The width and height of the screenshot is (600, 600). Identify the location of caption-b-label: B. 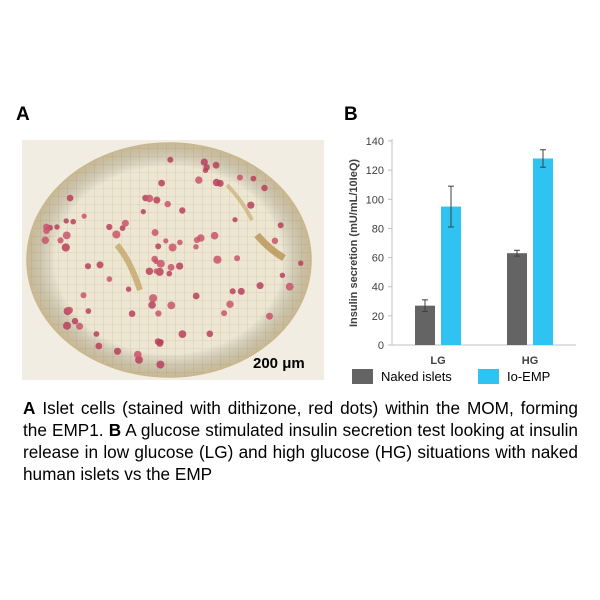
(115, 430).